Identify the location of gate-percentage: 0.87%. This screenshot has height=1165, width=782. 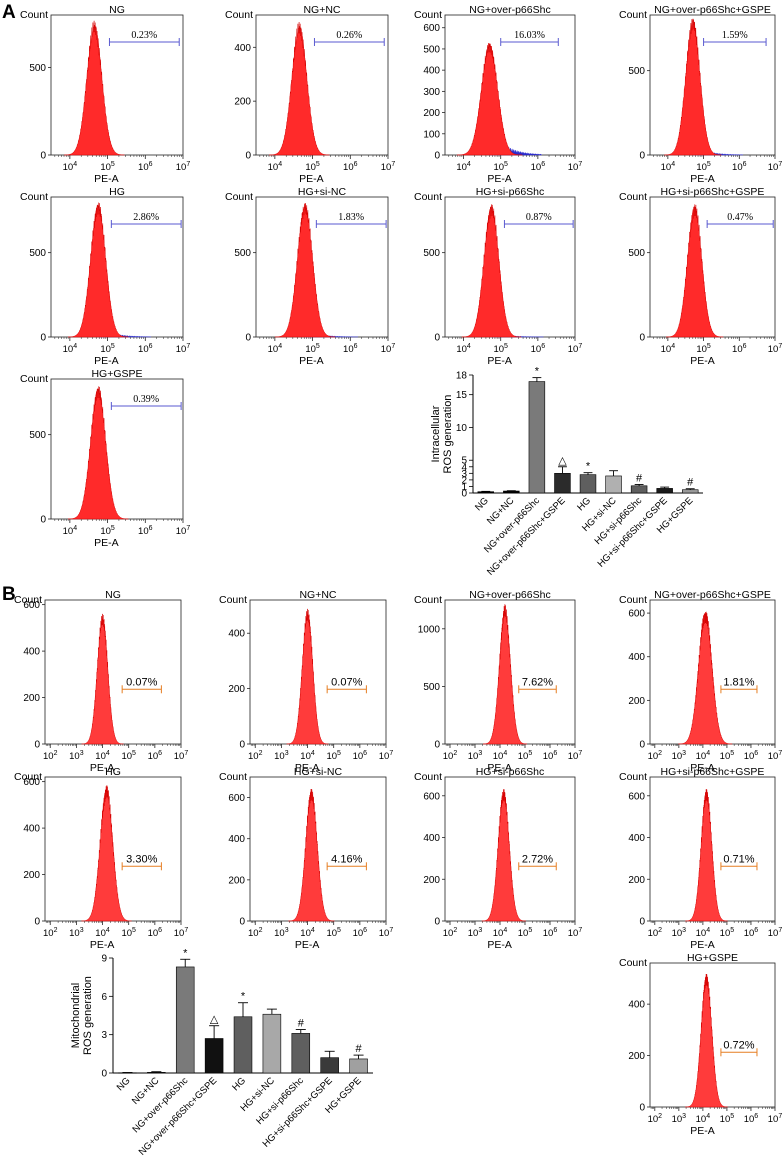
(539, 217).